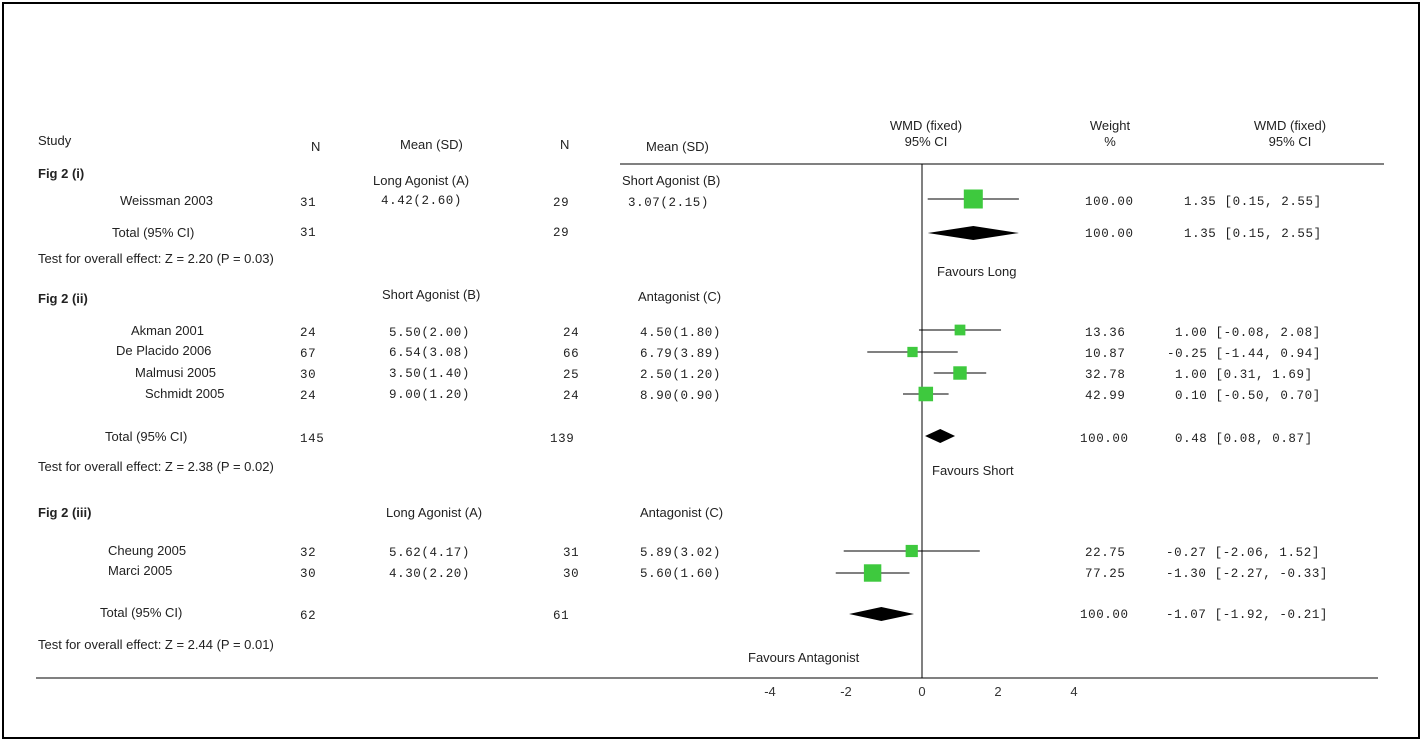 The width and height of the screenshot is (1426, 743). Describe the element at coordinates (308, 553) in the screenshot. I see `study-n-a: 32` at that location.